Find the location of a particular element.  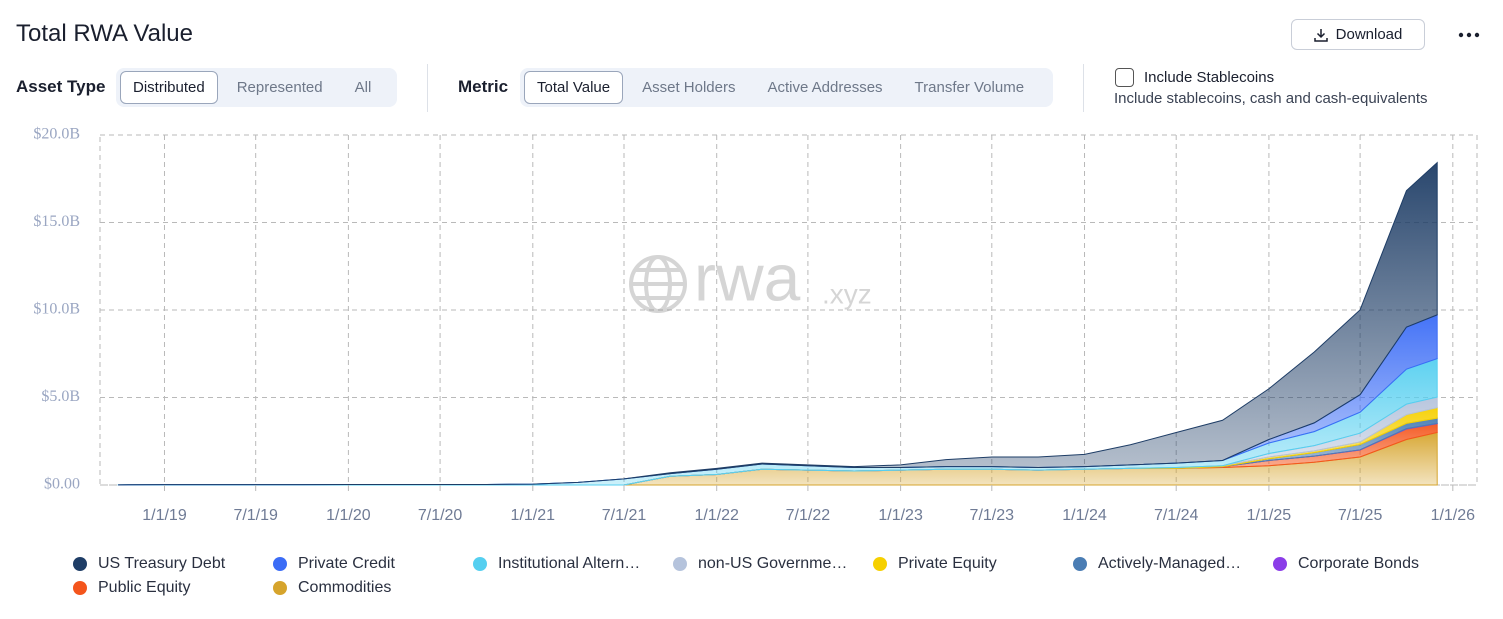

asset-type-tabs: Distributed Represented All is located at coordinates (256, 87).